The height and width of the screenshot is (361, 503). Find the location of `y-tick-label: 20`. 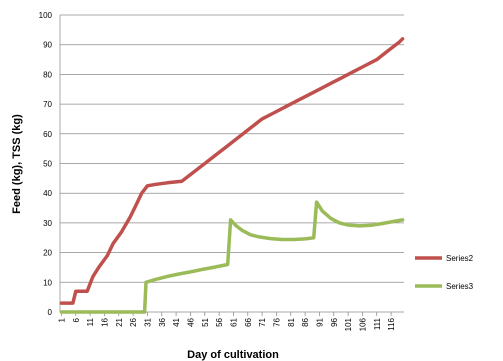

y-tick-label: 20 is located at coordinates (47, 253).